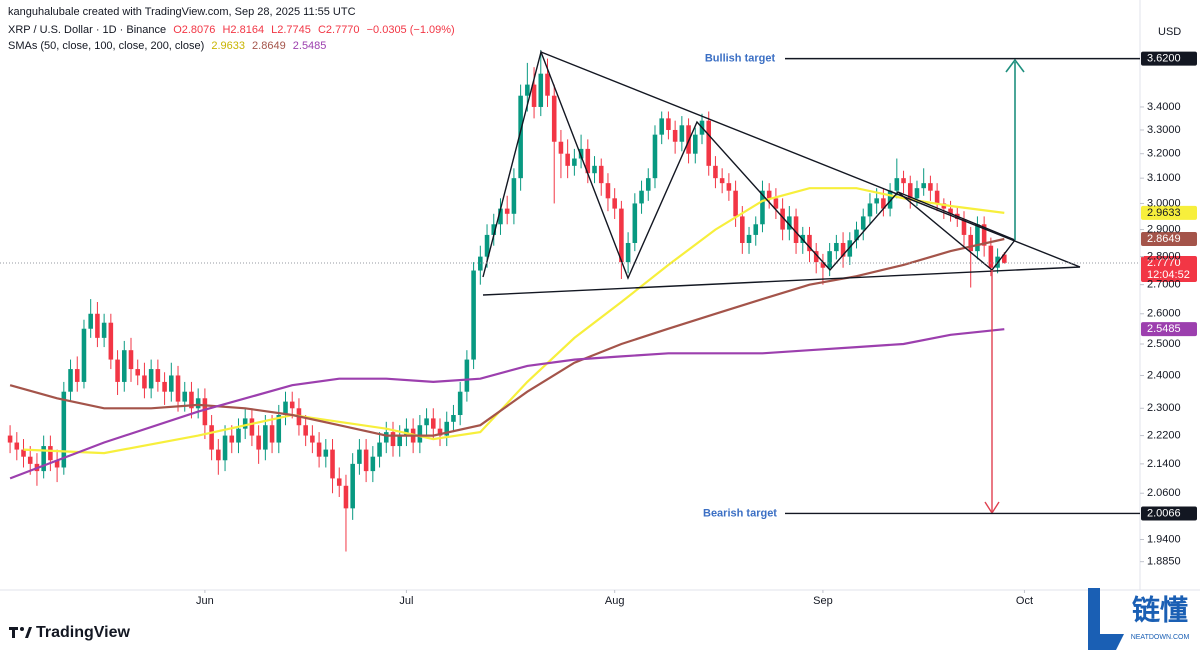 Image resolution: width=1200 pixels, height=654 pixels. I want to click on y-tick-label: 3.4000, so click(1164, 107).